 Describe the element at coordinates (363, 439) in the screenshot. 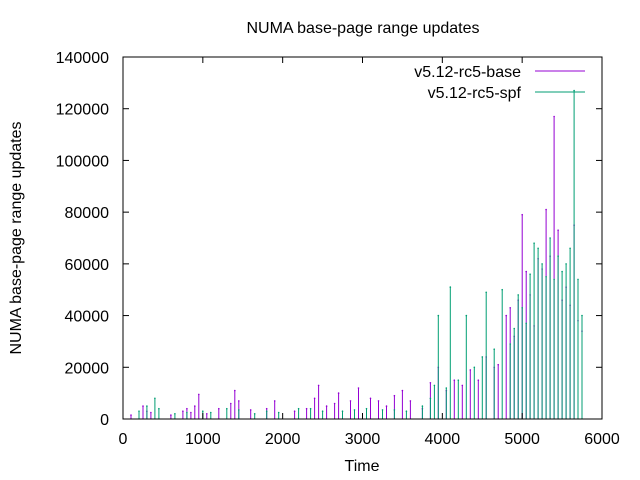

I see `x-tick-label: 3000` at that location.